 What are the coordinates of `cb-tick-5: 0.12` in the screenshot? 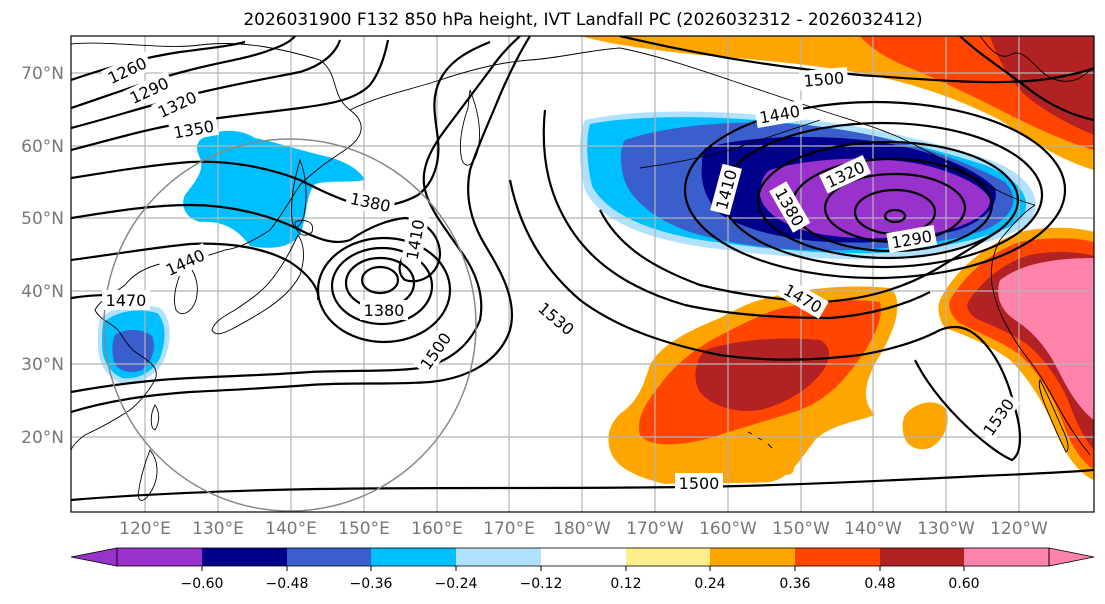 It's located at (625, 584).